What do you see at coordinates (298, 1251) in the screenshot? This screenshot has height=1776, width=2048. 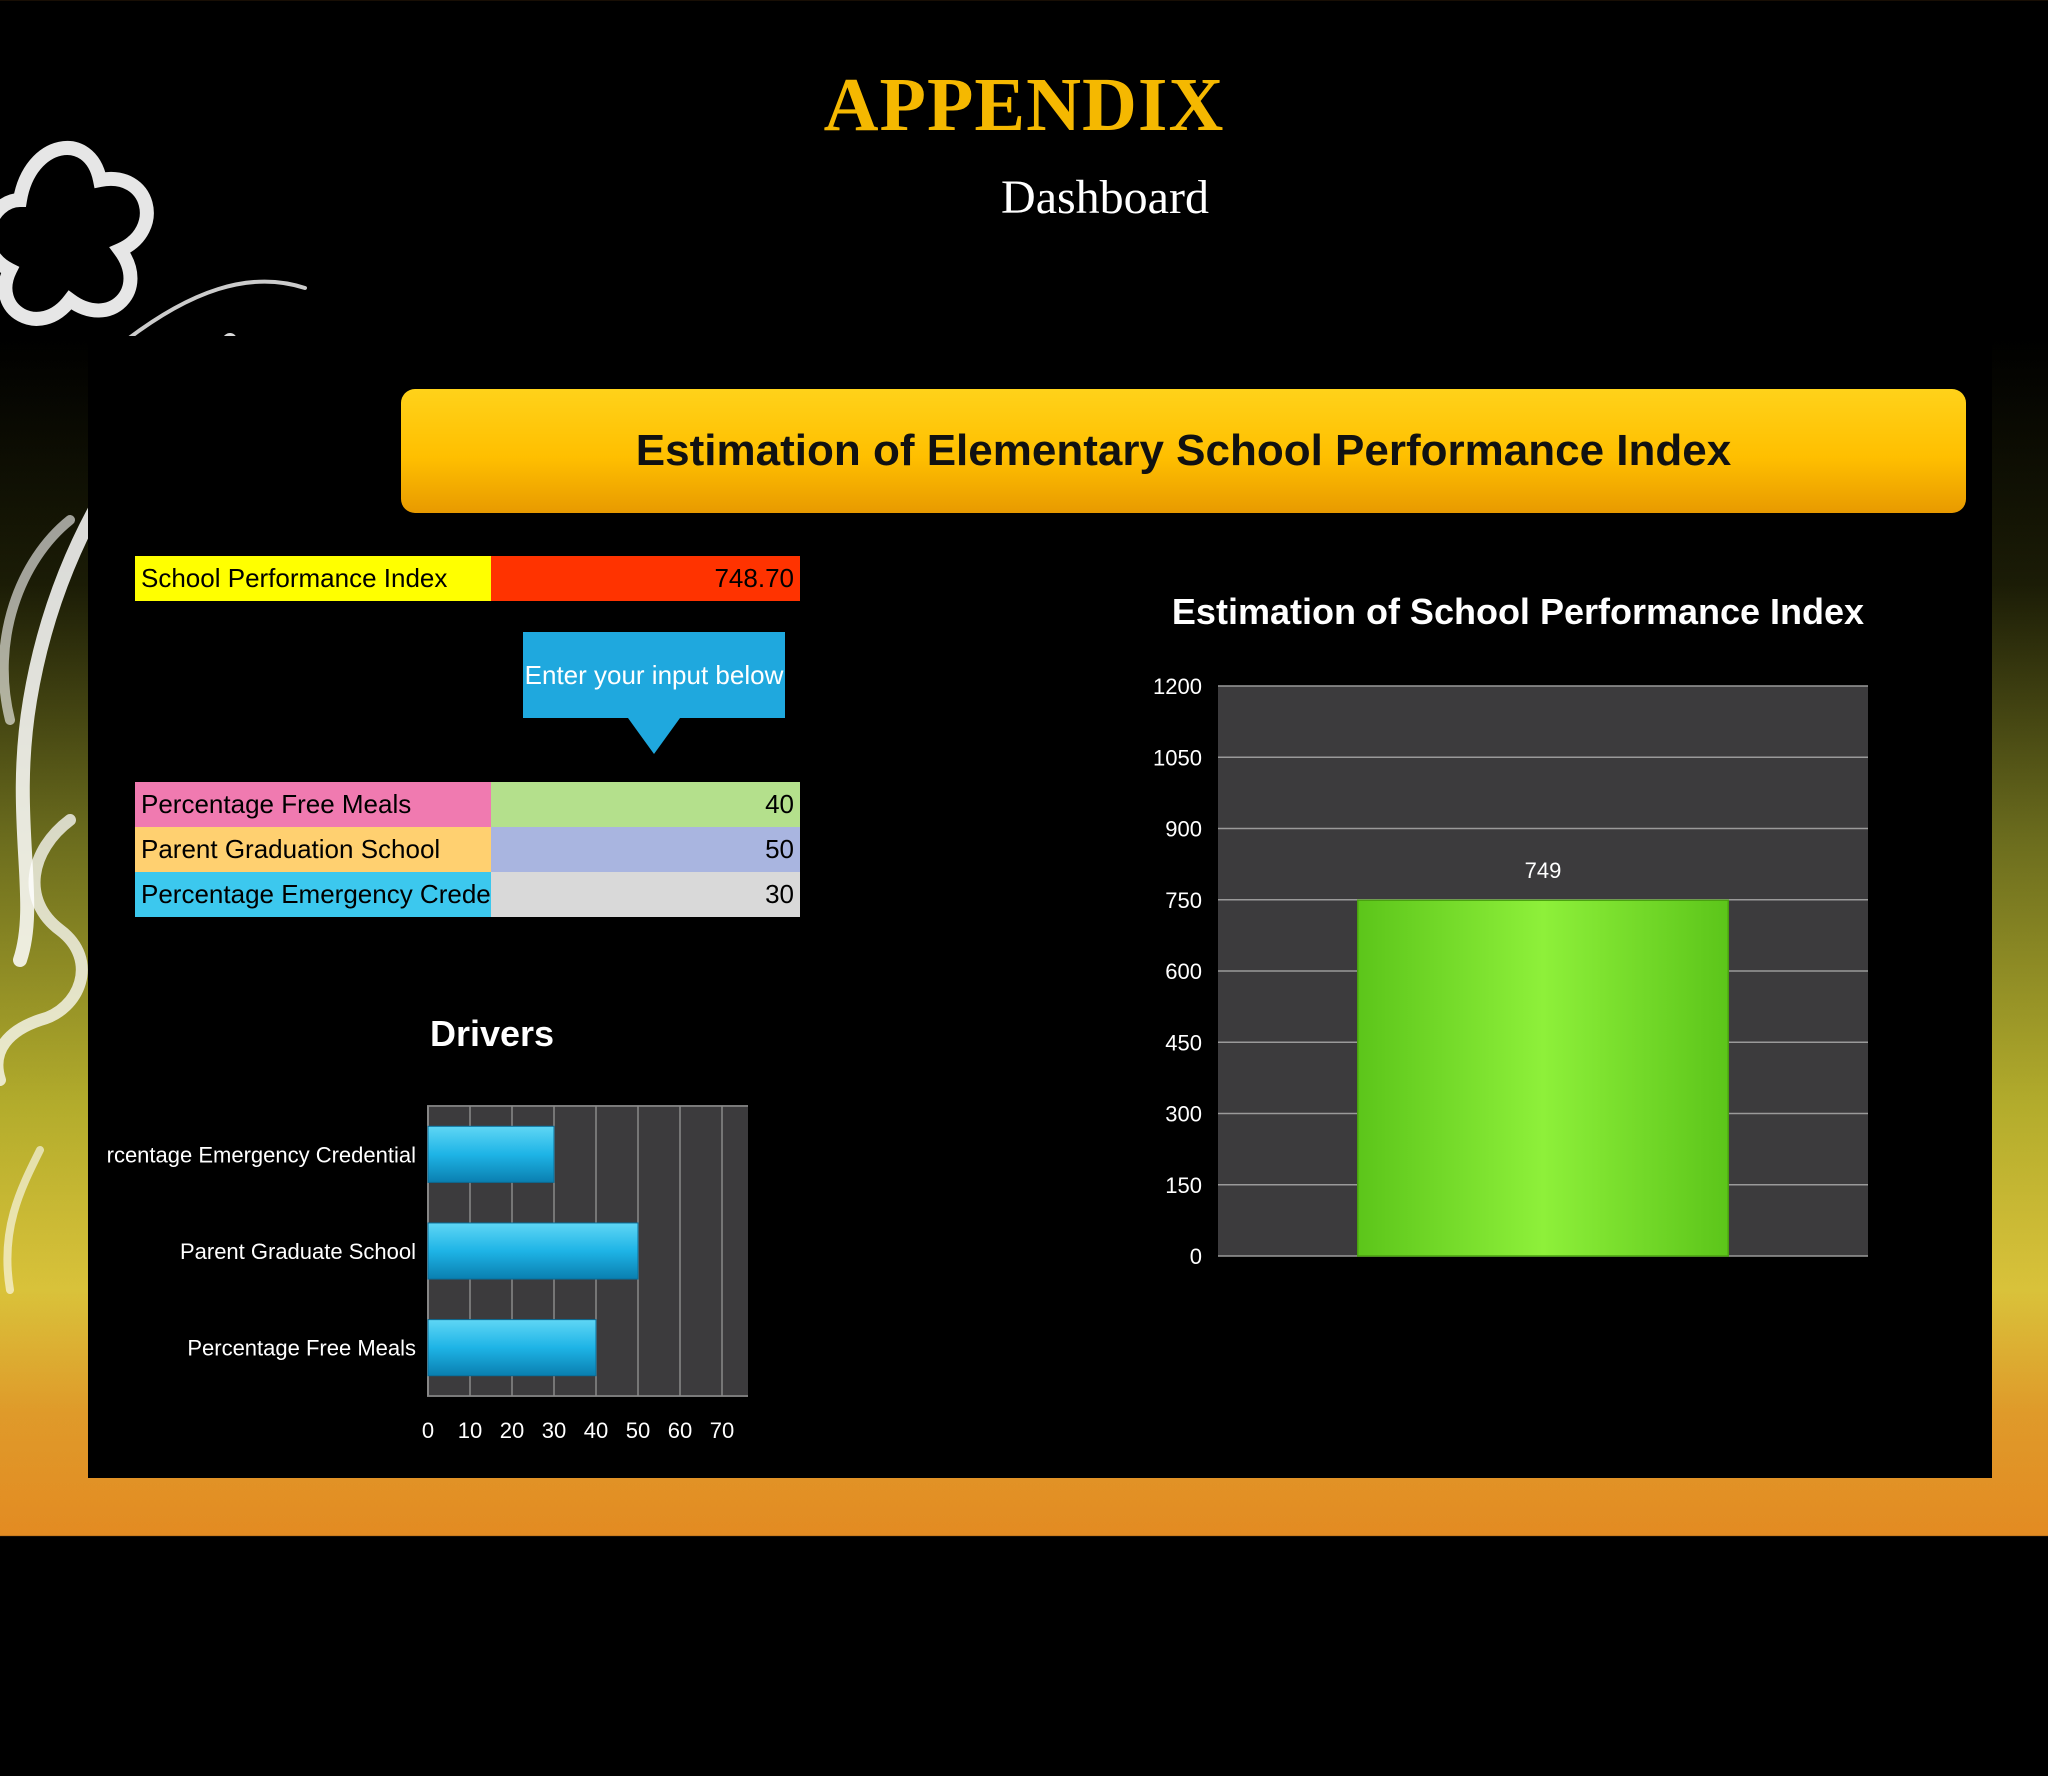 I see `drivers-category-label: Parent Graduate School` at bounding box center [298, 1251].